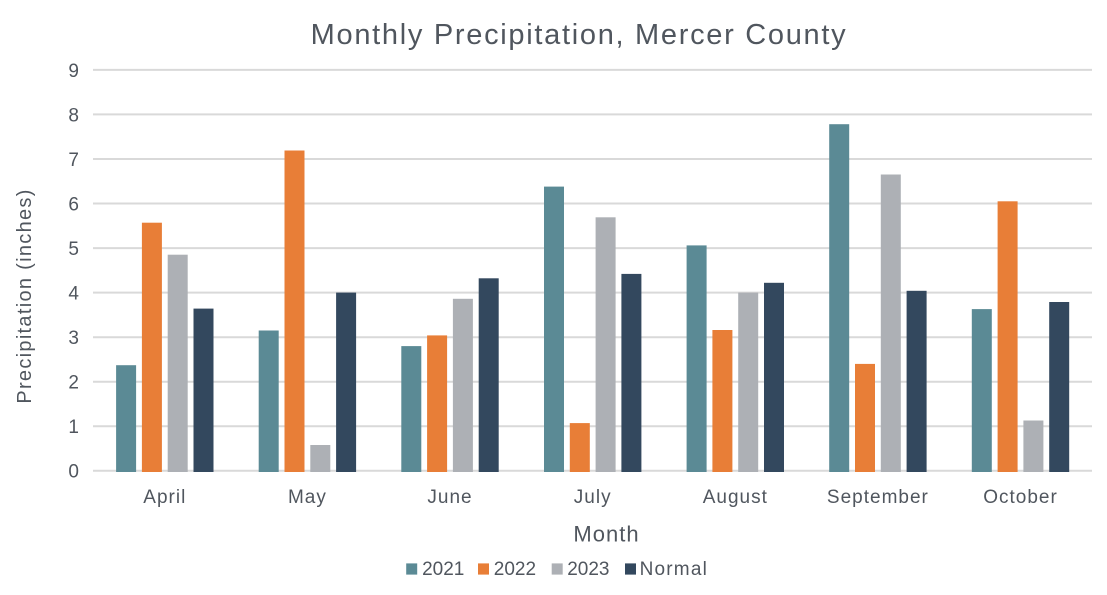 The height and width of the screenshot is (595, 1107). What do you see at coordinates (73, 383) in the screenshot?
I see `svg-text: 2` at bounding box center [73, 383].